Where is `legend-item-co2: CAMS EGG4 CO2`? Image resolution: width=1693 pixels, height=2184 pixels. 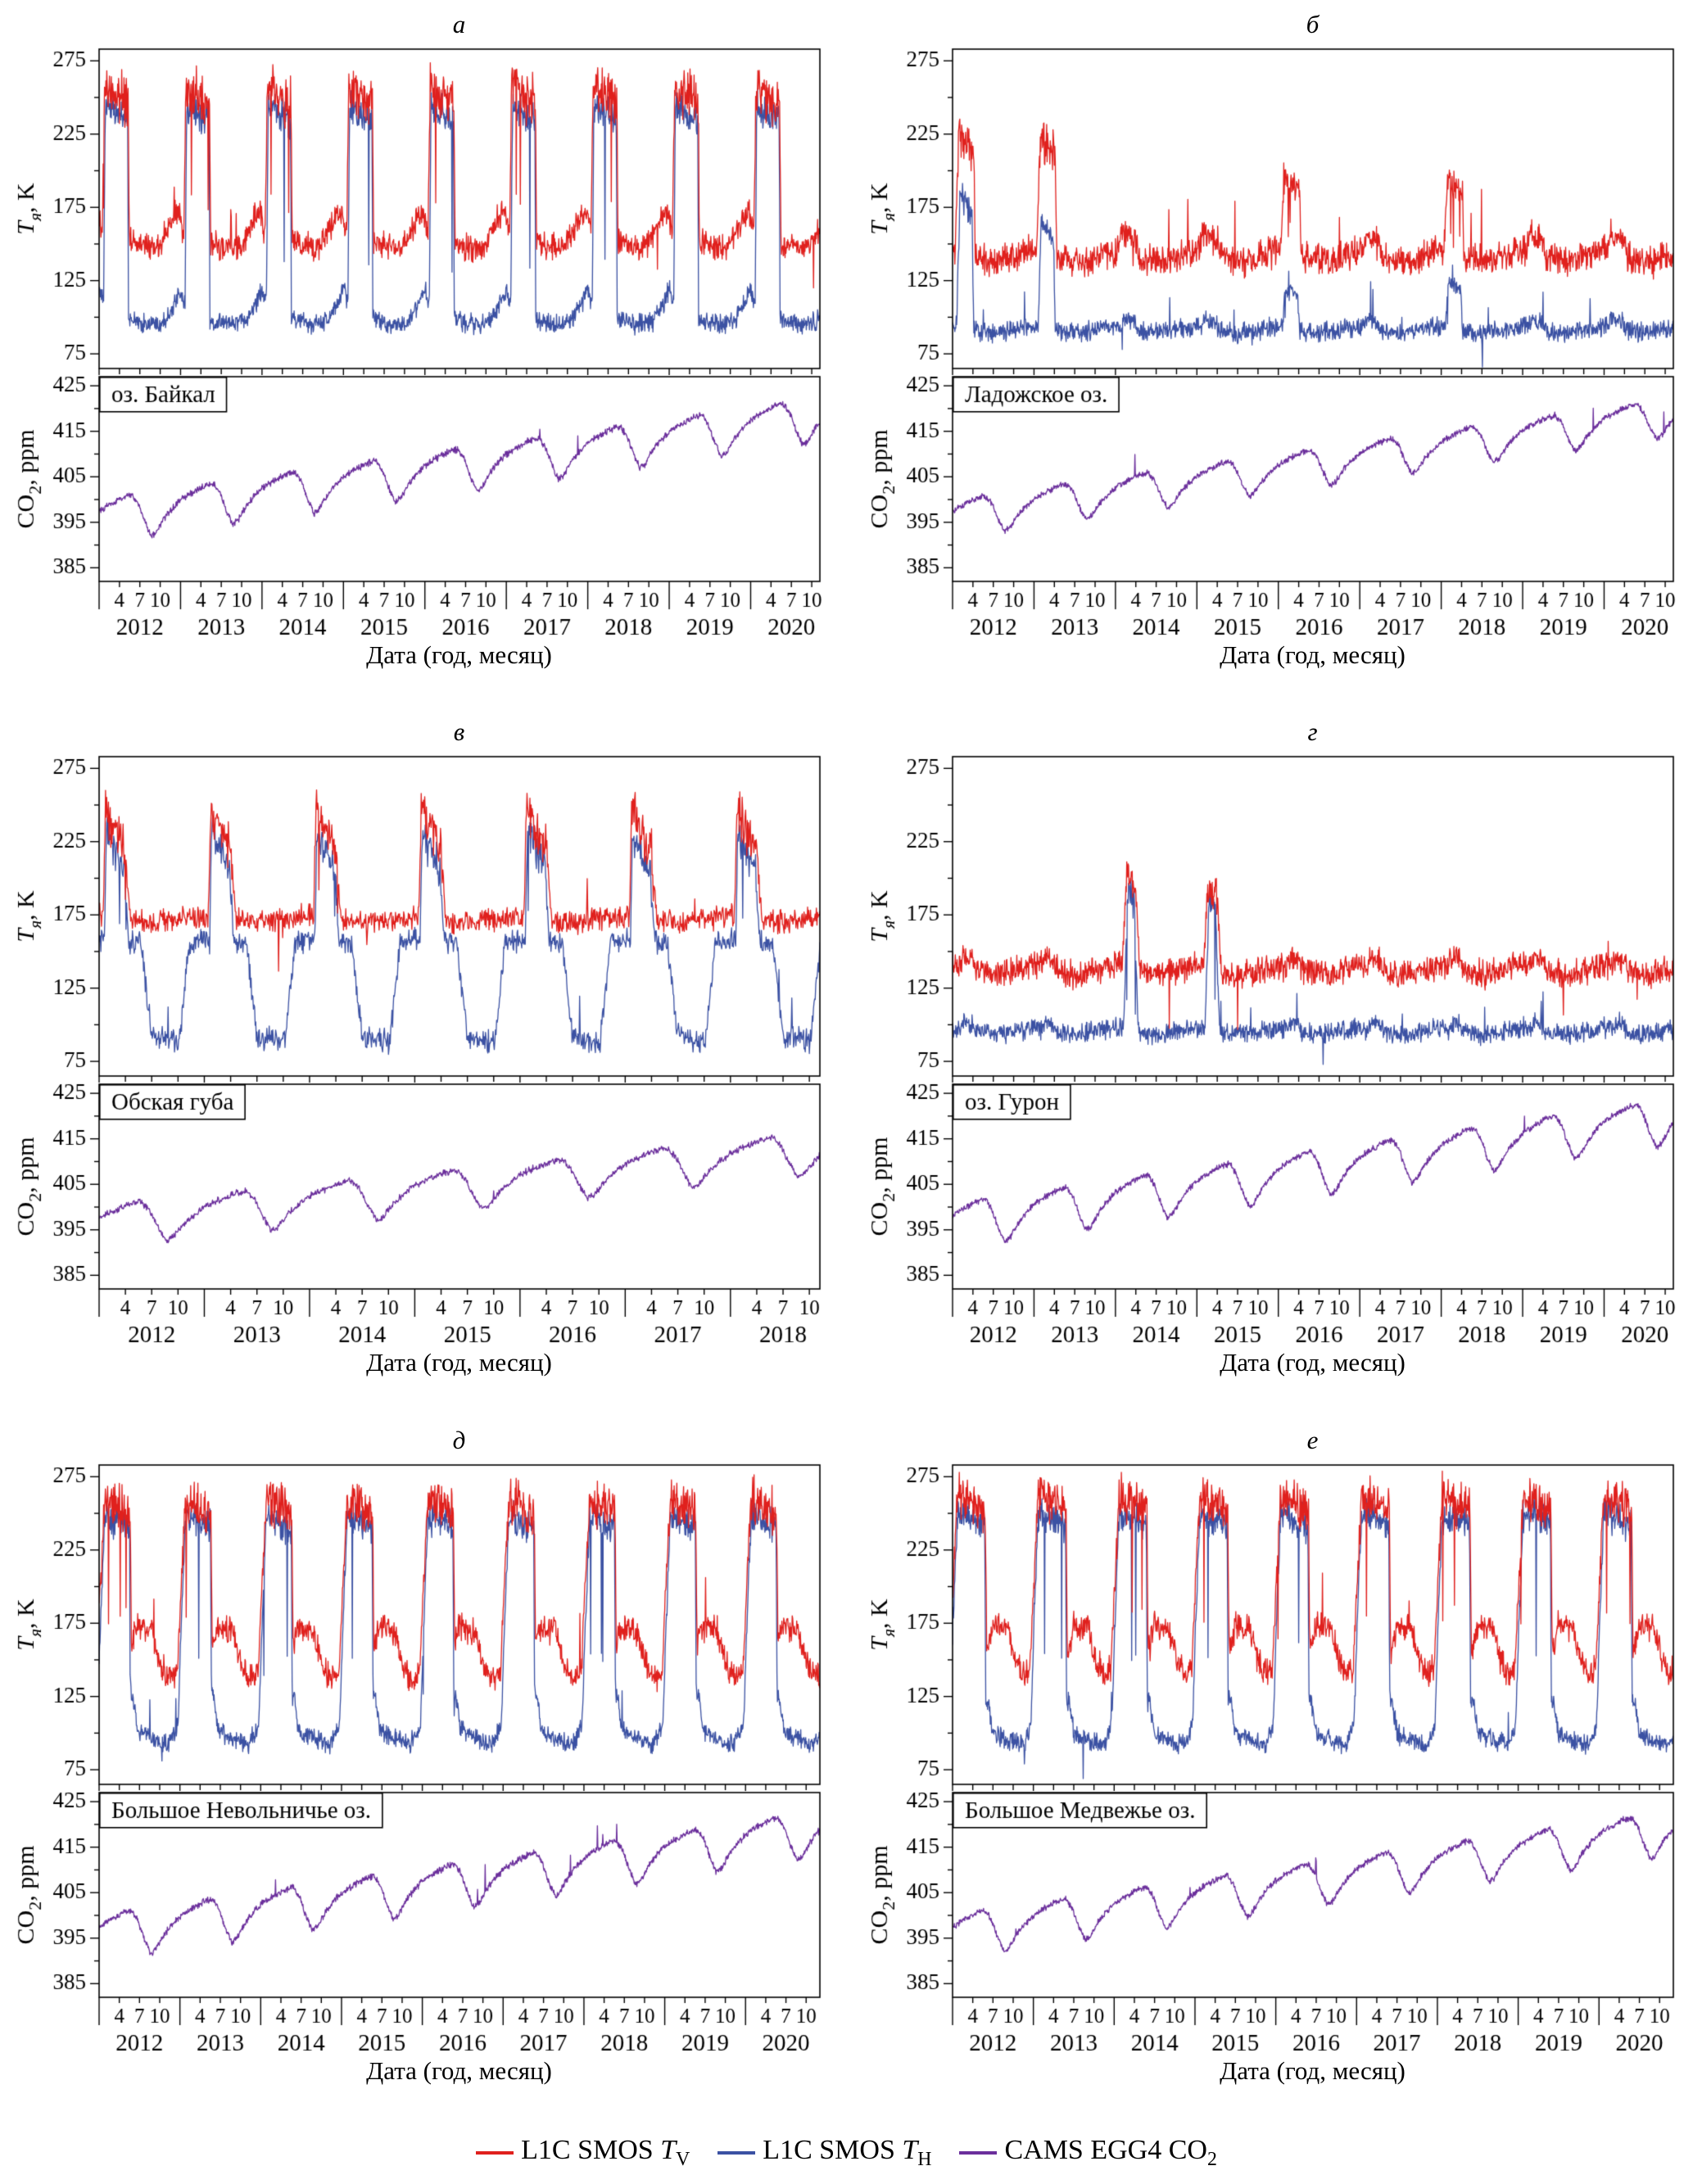
legend-item-co2: CAMS EGG4 CO2 is located at coordinates (1088, 2153).